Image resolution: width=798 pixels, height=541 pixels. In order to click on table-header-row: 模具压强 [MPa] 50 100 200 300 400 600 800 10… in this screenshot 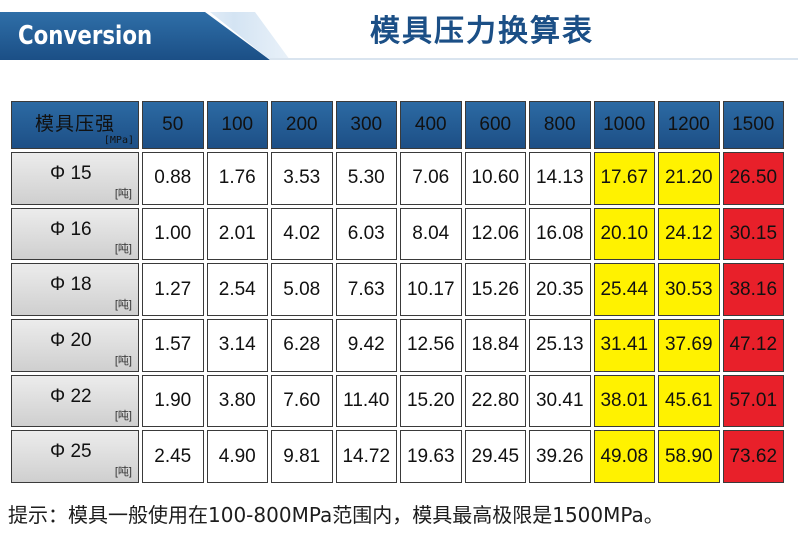, I will do `click(397, 125)`.